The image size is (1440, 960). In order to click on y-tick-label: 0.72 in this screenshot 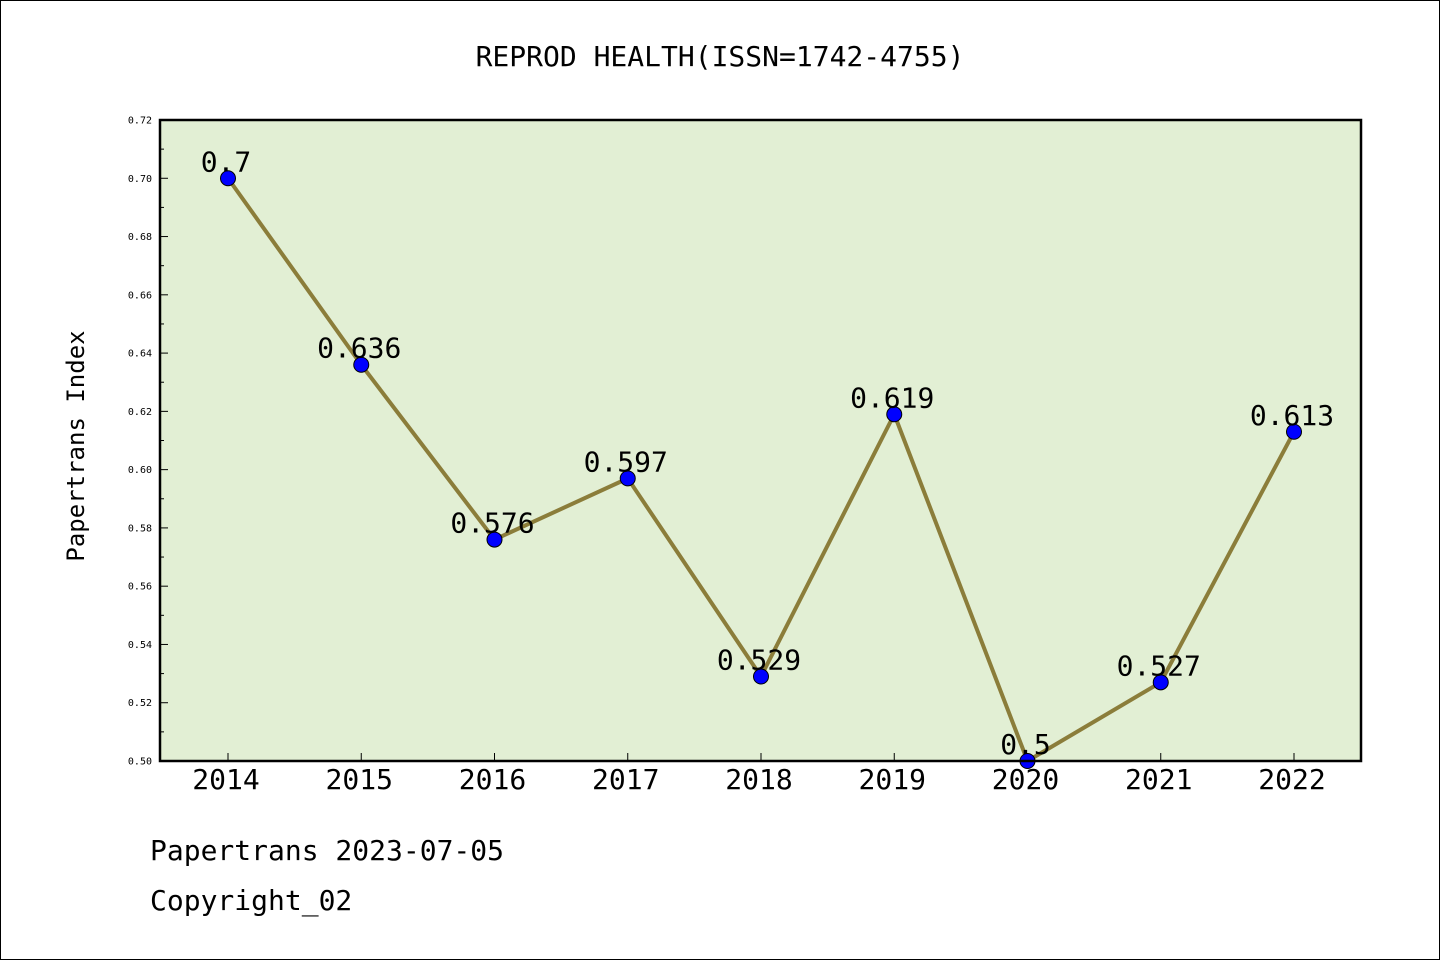, I will do `click(140, 121)`.